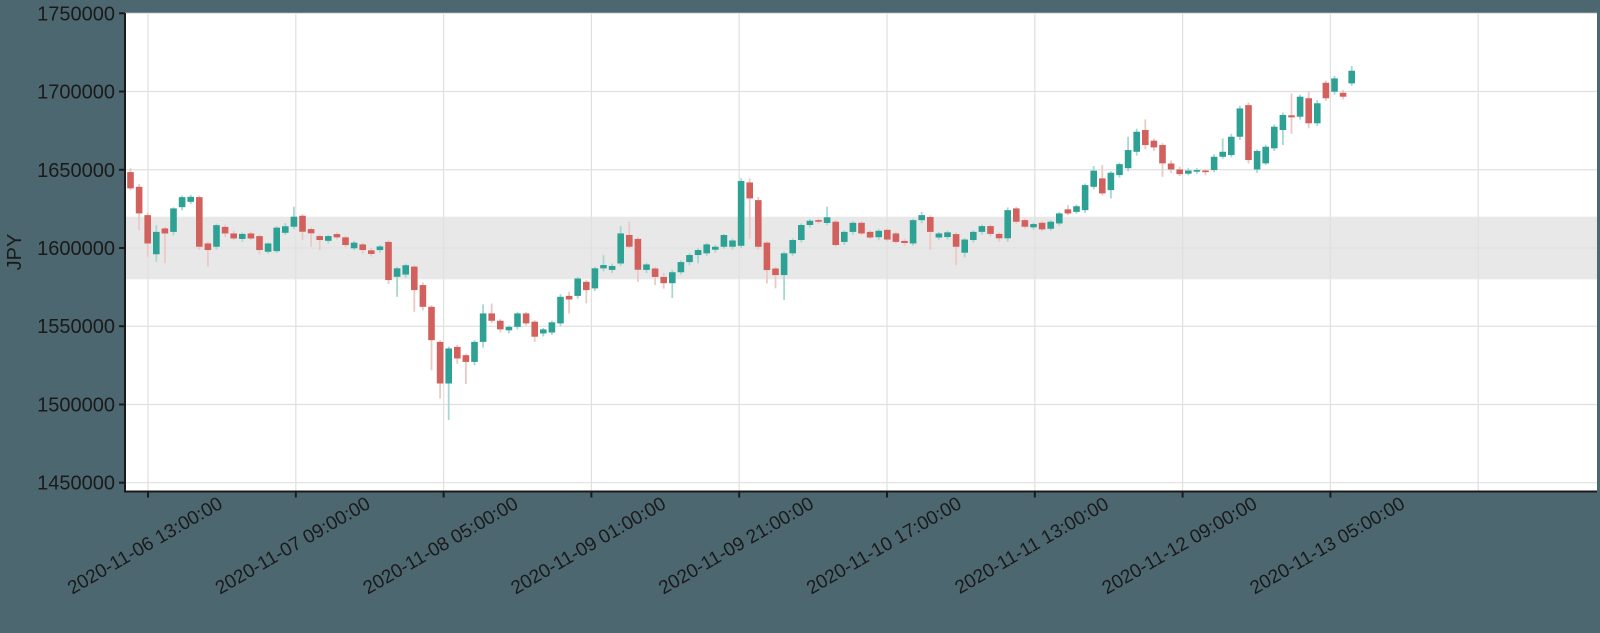 The image size is (1600, 633). Describe the element at coordinates (76, 327) in the screenshot. I see `y-tick-label: 1550000` at that location.